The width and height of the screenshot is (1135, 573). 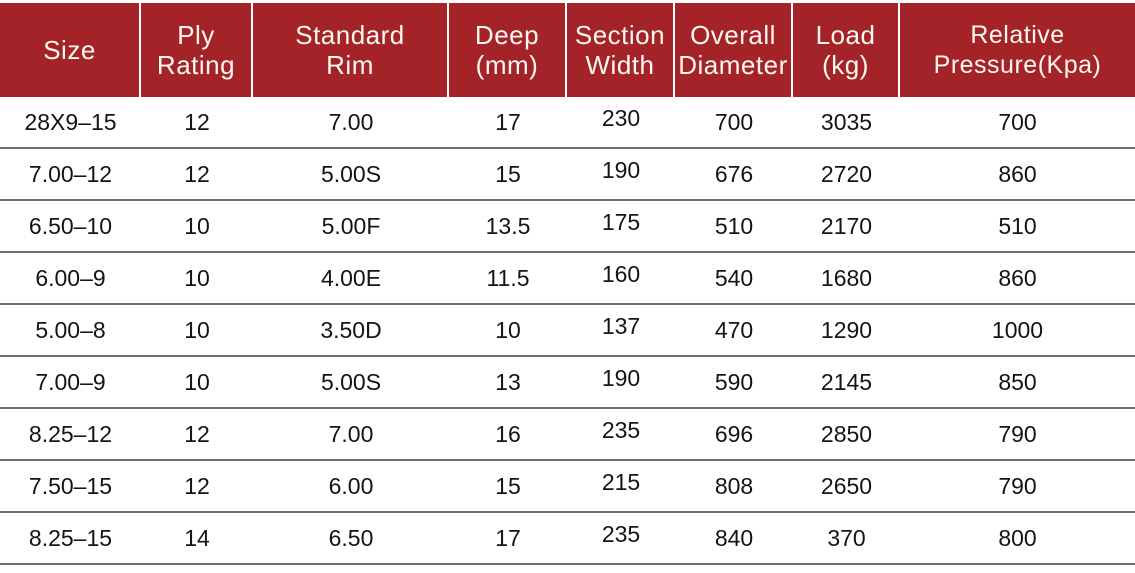 I want to click on cell-size: 8.25–12, so click(x=70, y=433).